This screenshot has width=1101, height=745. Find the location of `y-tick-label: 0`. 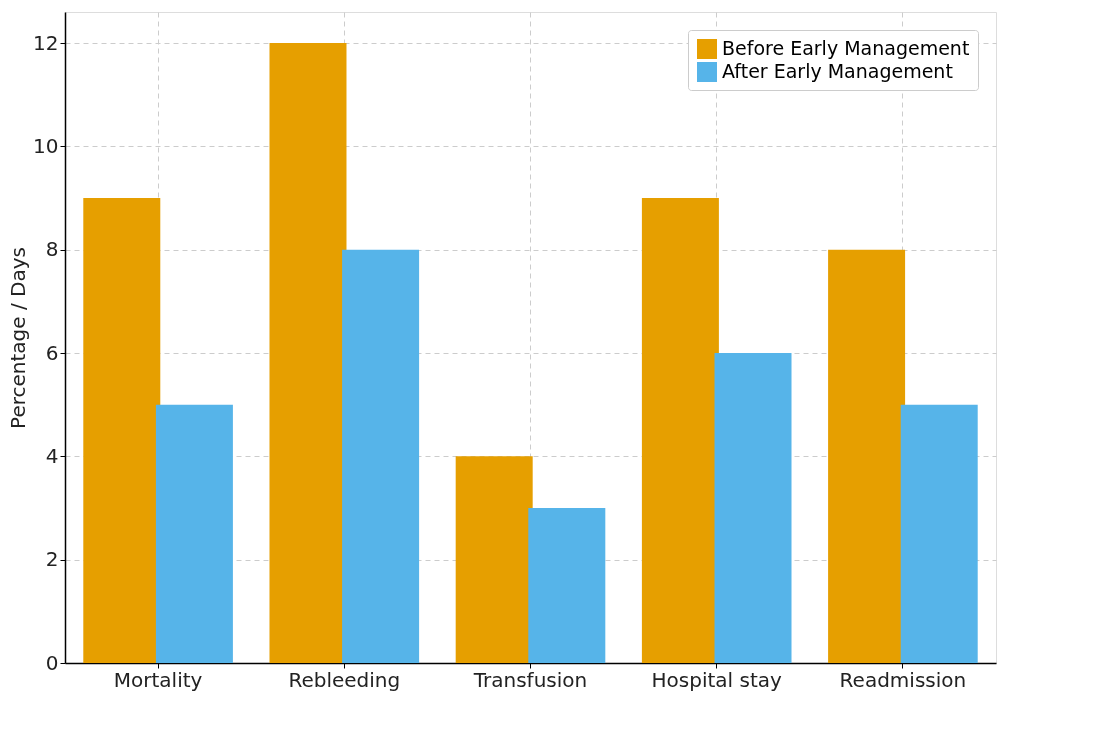

y-tick-label: 0 is located at coordinates (52, 662).